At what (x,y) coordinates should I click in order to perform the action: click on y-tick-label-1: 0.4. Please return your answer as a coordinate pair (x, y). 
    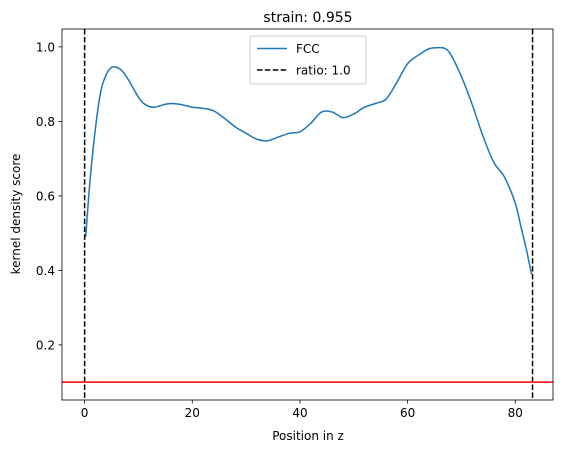
    Looking at the image, I should click on (45, 271).